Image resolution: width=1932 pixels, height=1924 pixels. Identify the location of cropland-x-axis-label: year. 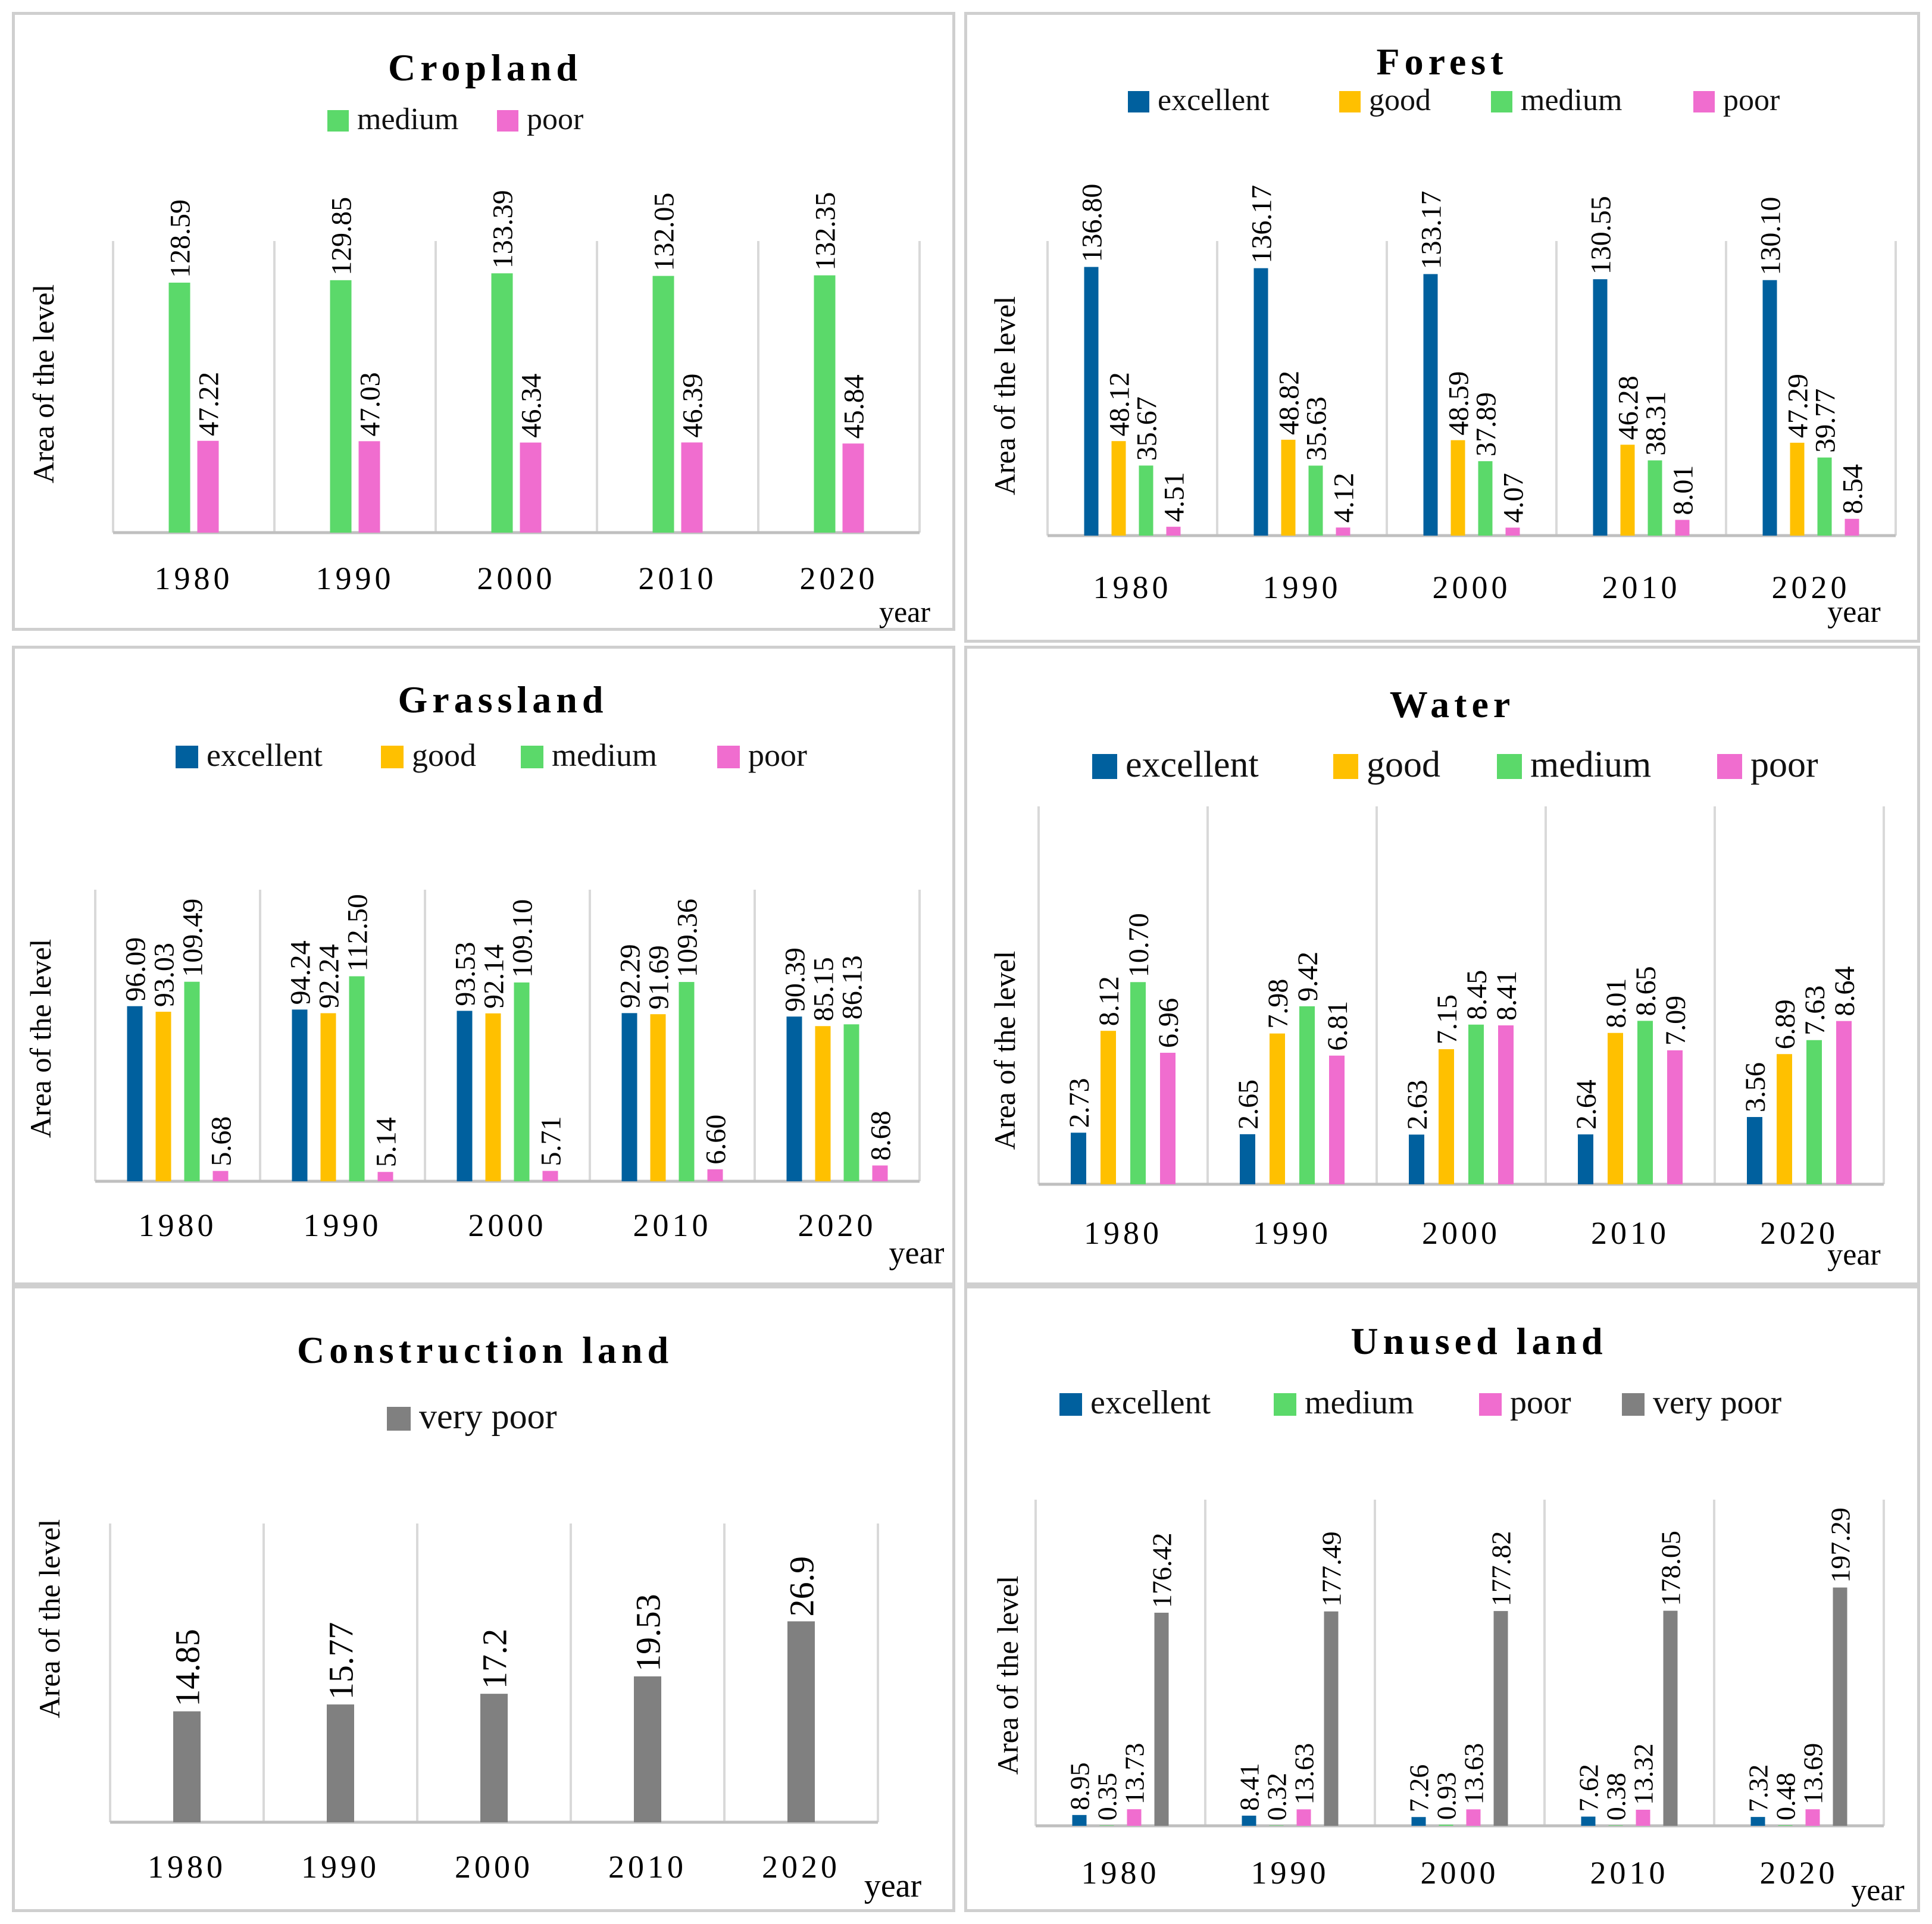
(904, 612).